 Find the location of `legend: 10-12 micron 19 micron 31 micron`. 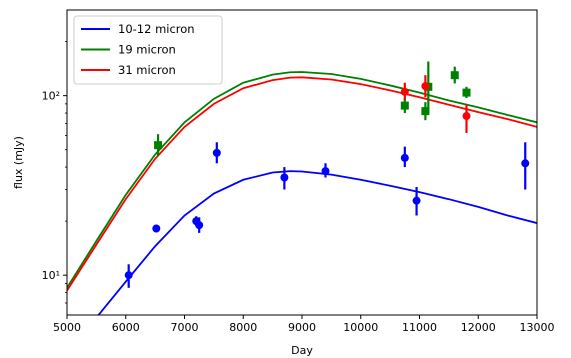

legend: 10-12 micron 19 micron 31 micron is located at coordinates (148, 50).